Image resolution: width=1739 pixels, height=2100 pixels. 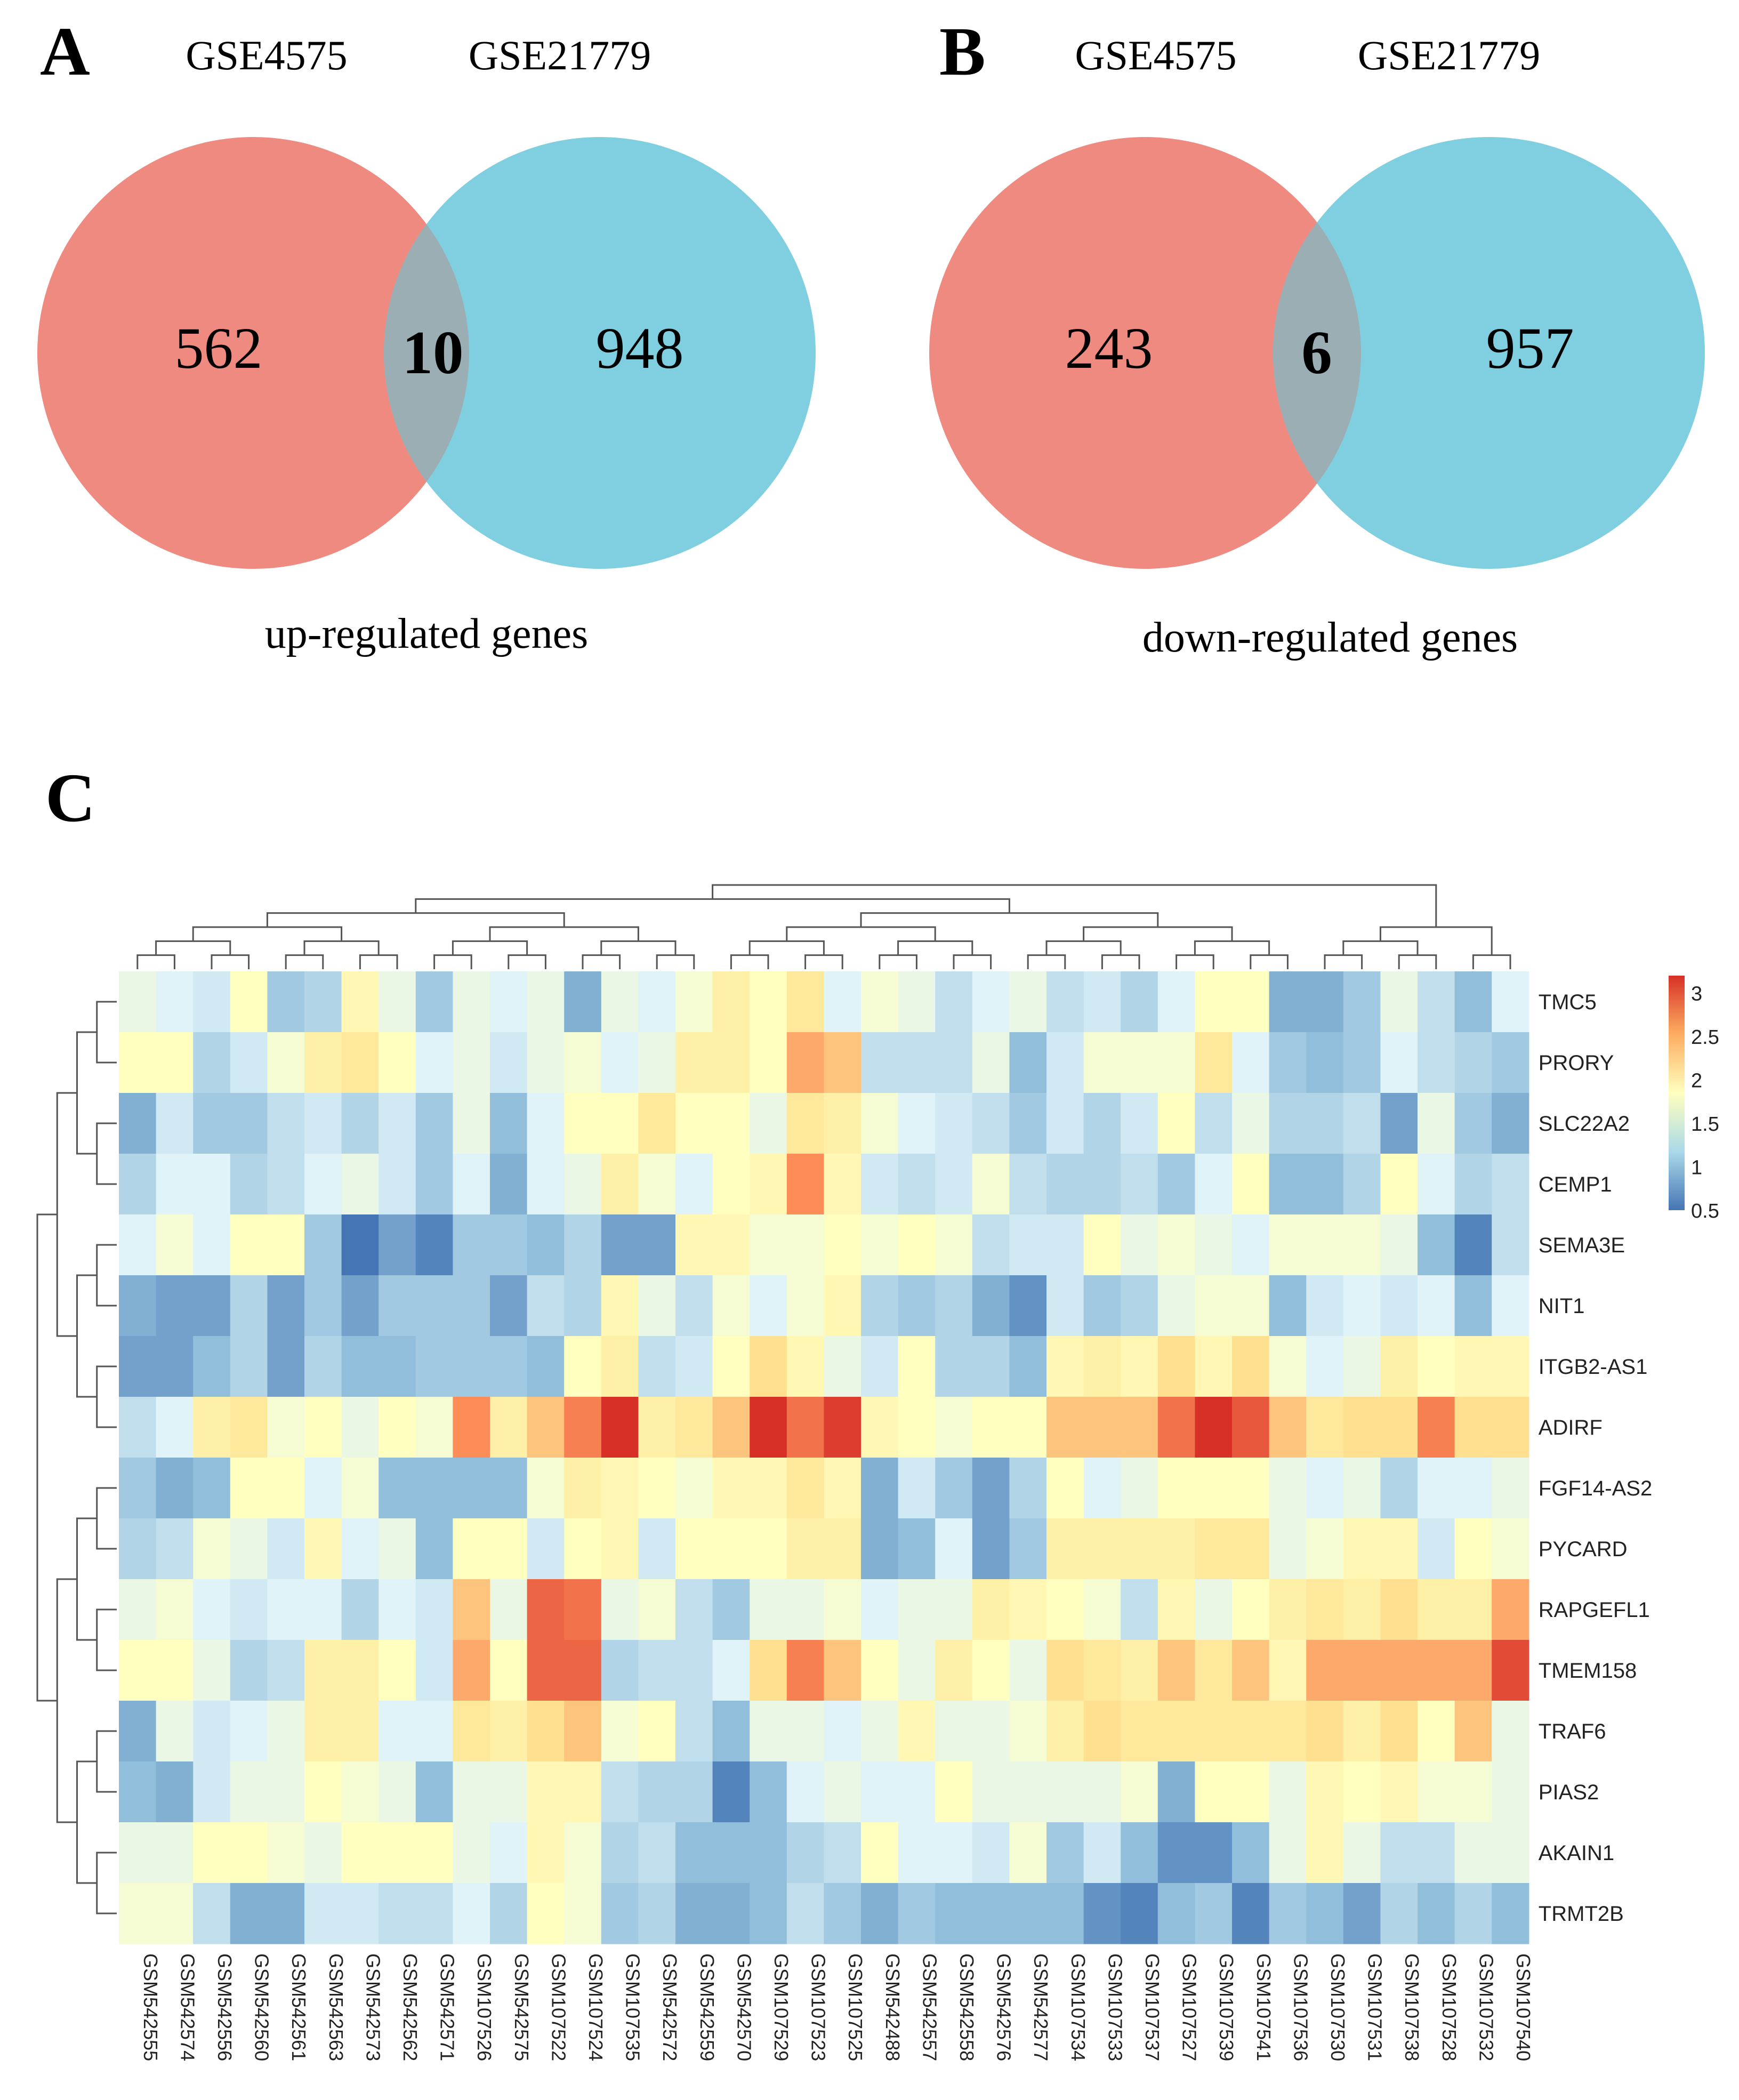 I want to click on column-label: GSM107530, so click(x=1338, y=2007).